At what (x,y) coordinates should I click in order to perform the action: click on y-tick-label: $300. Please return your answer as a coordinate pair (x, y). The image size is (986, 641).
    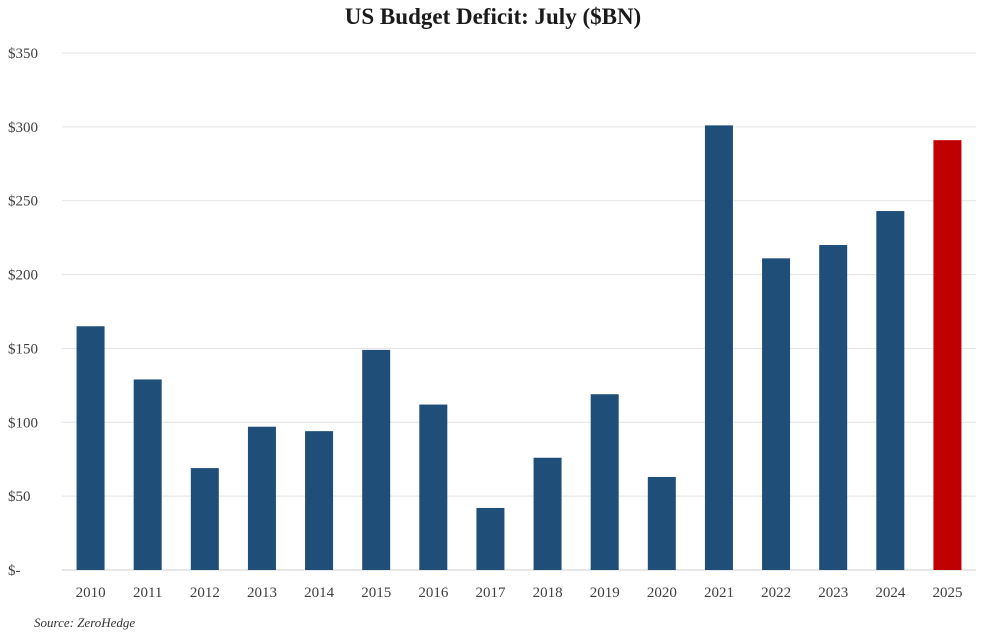
    Looking at the image, I should click on (23, 128).